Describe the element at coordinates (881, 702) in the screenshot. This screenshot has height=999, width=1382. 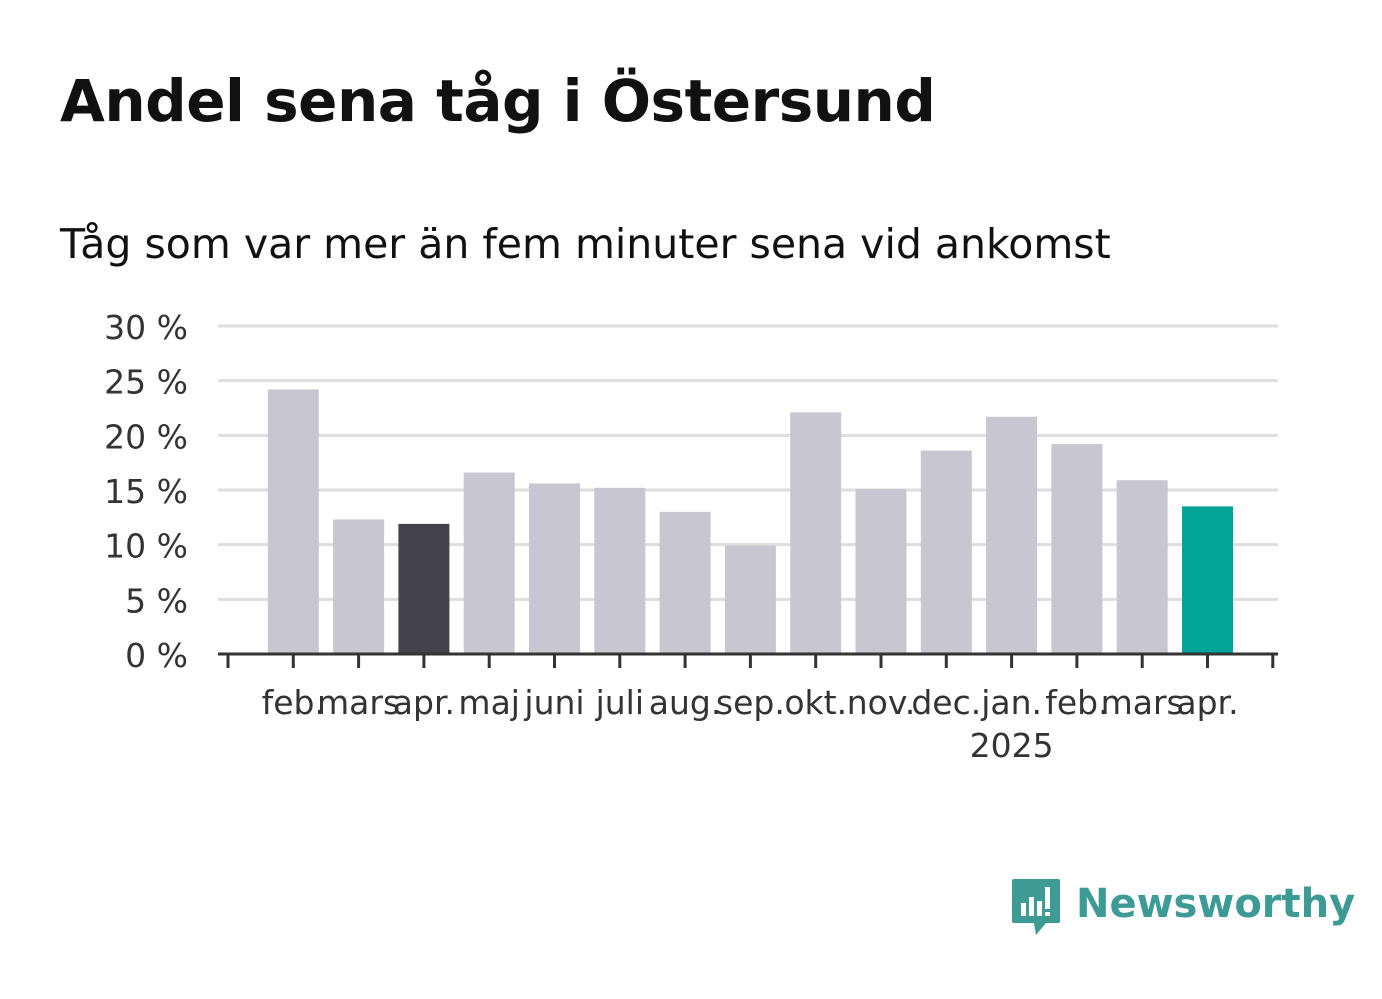
I see `x-tick-label: nov.` at that location.